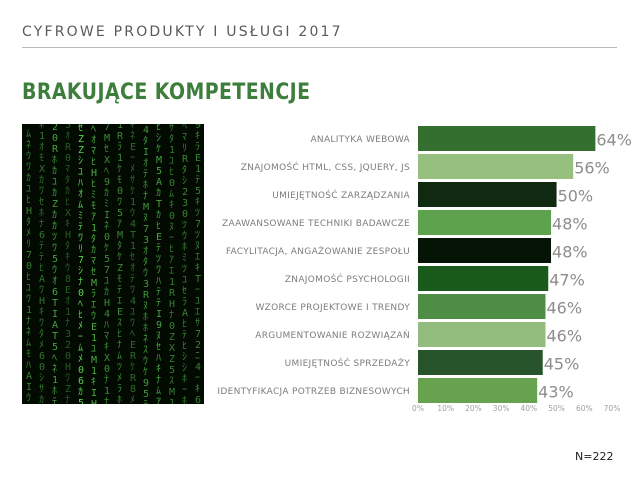 This screenshot has width=638, height=479. I want to click on category-label: ZAAWANSOWANE TECHNIKI BADAWCZE, so click(316, 224).